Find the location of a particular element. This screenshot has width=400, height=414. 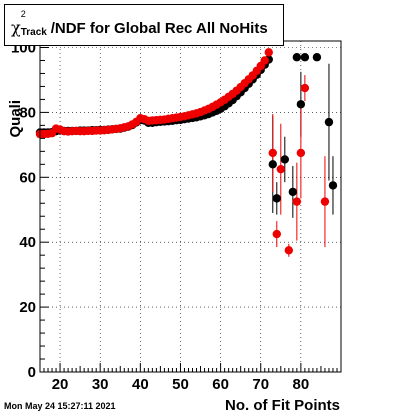

title-superscript: 2 is located at coordinates (23, 14).